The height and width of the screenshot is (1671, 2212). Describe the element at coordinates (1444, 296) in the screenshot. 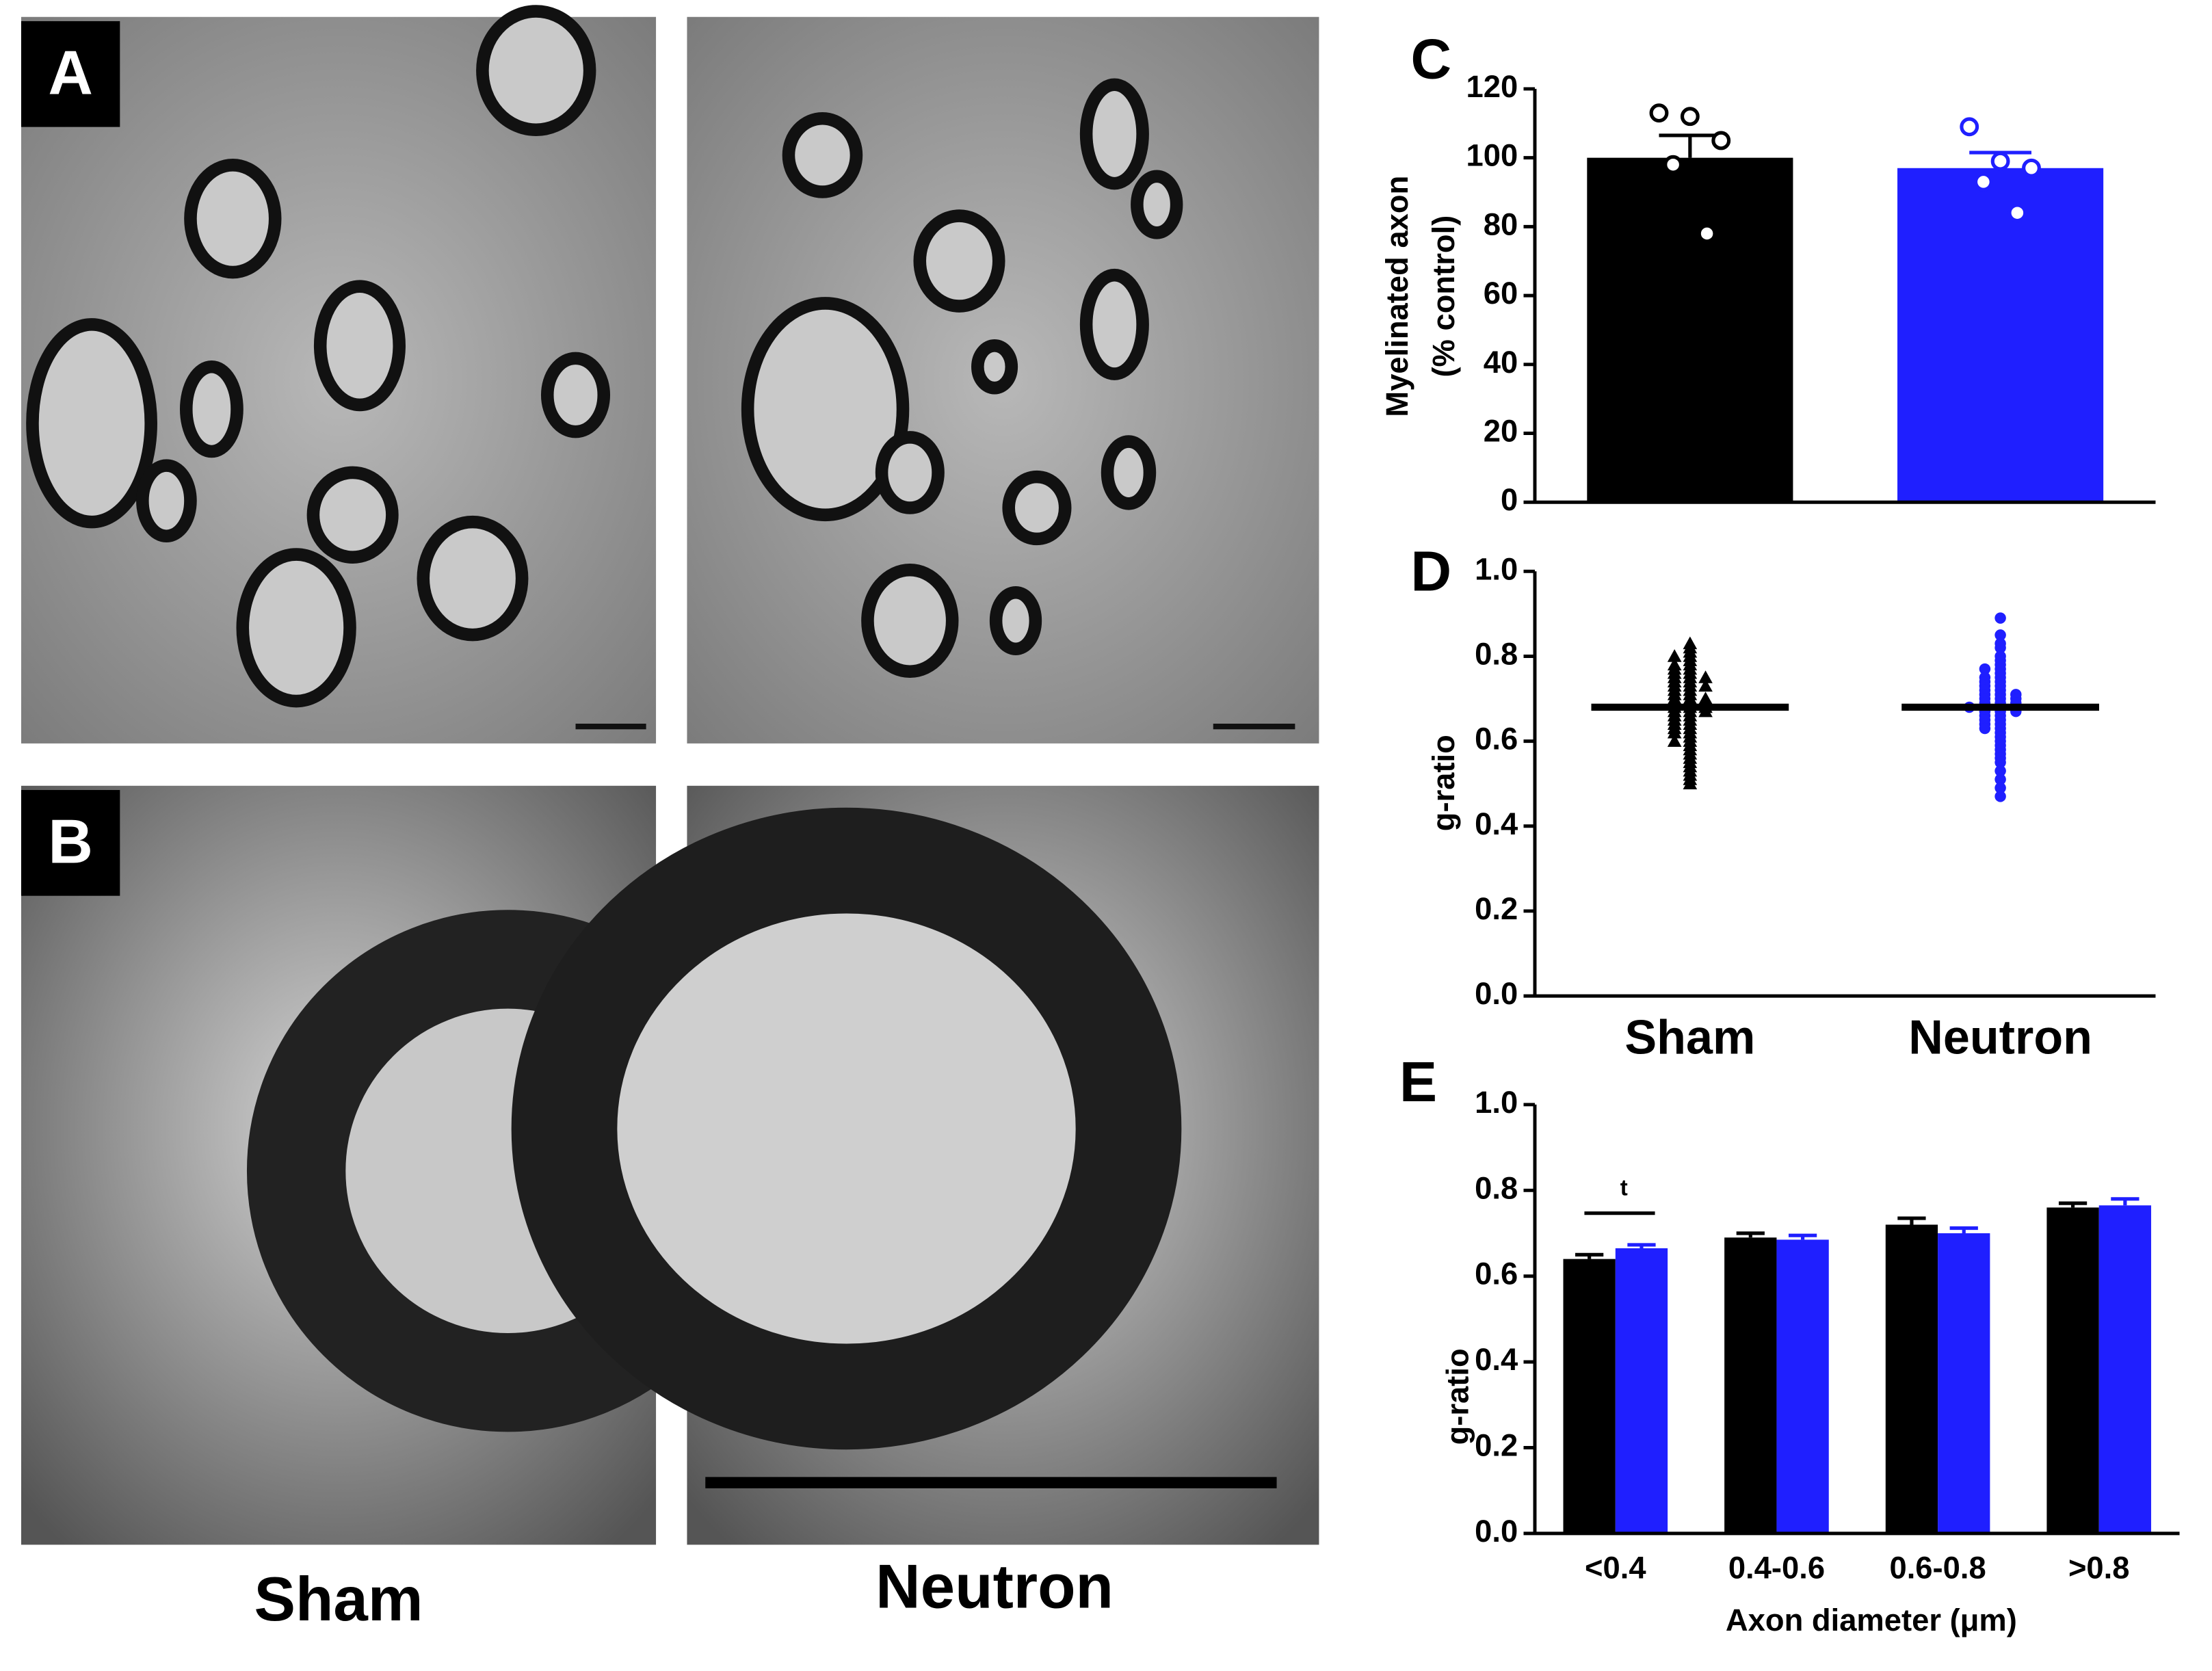

I see `y-axis-label: (% control)` at that location.